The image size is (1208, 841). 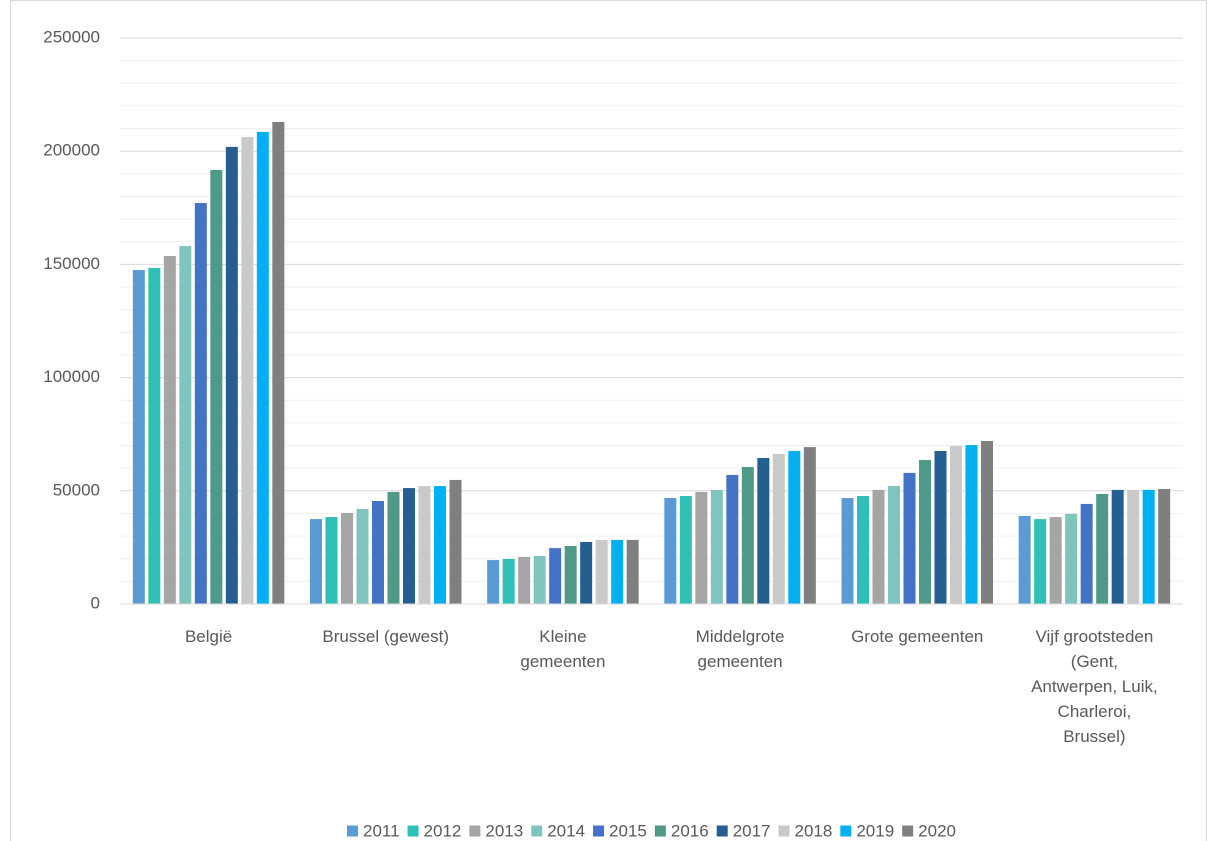 I want to click on legend-label: 2014, so click(x=566, y=830).